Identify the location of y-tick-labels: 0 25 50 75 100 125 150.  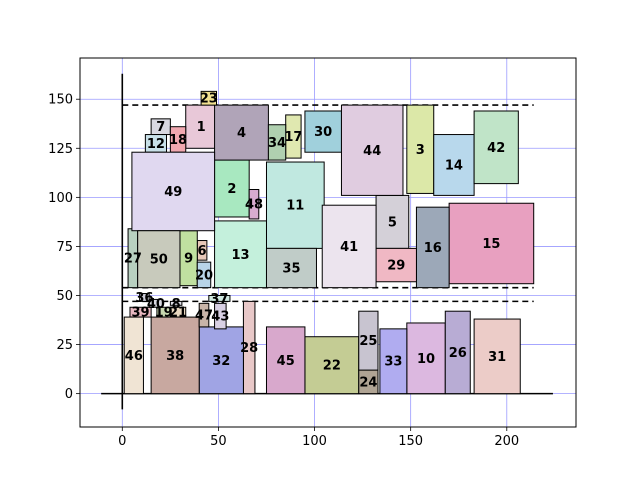
(64, 247).